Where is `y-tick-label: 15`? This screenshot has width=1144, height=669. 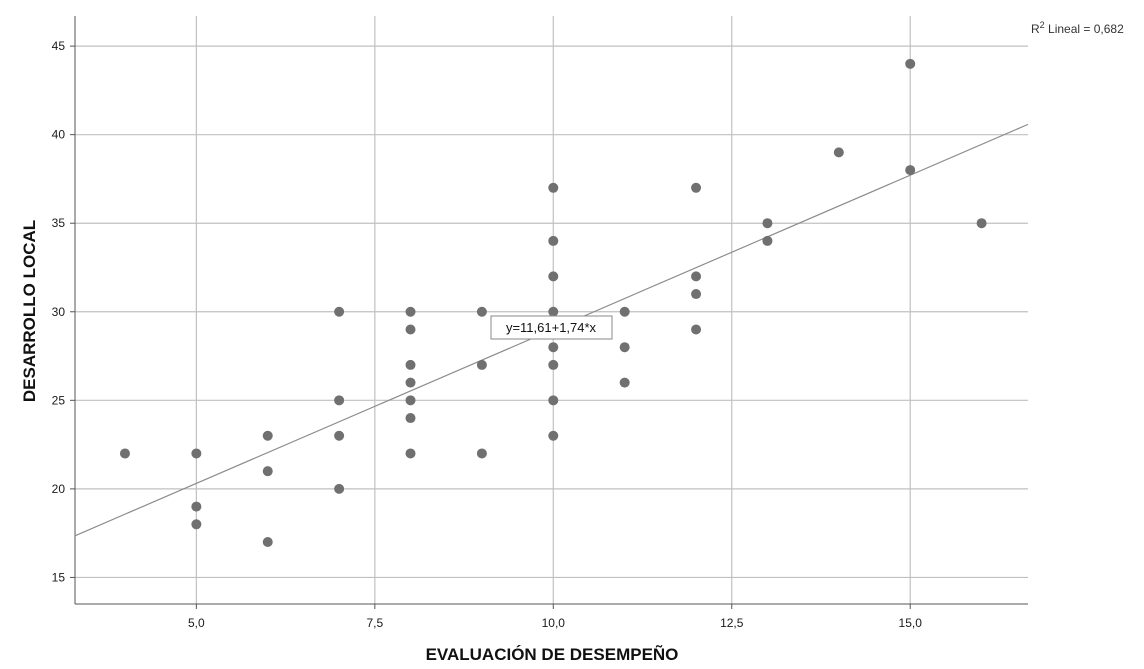 y-tick-label: 15 is located at coordinates (59, 577).